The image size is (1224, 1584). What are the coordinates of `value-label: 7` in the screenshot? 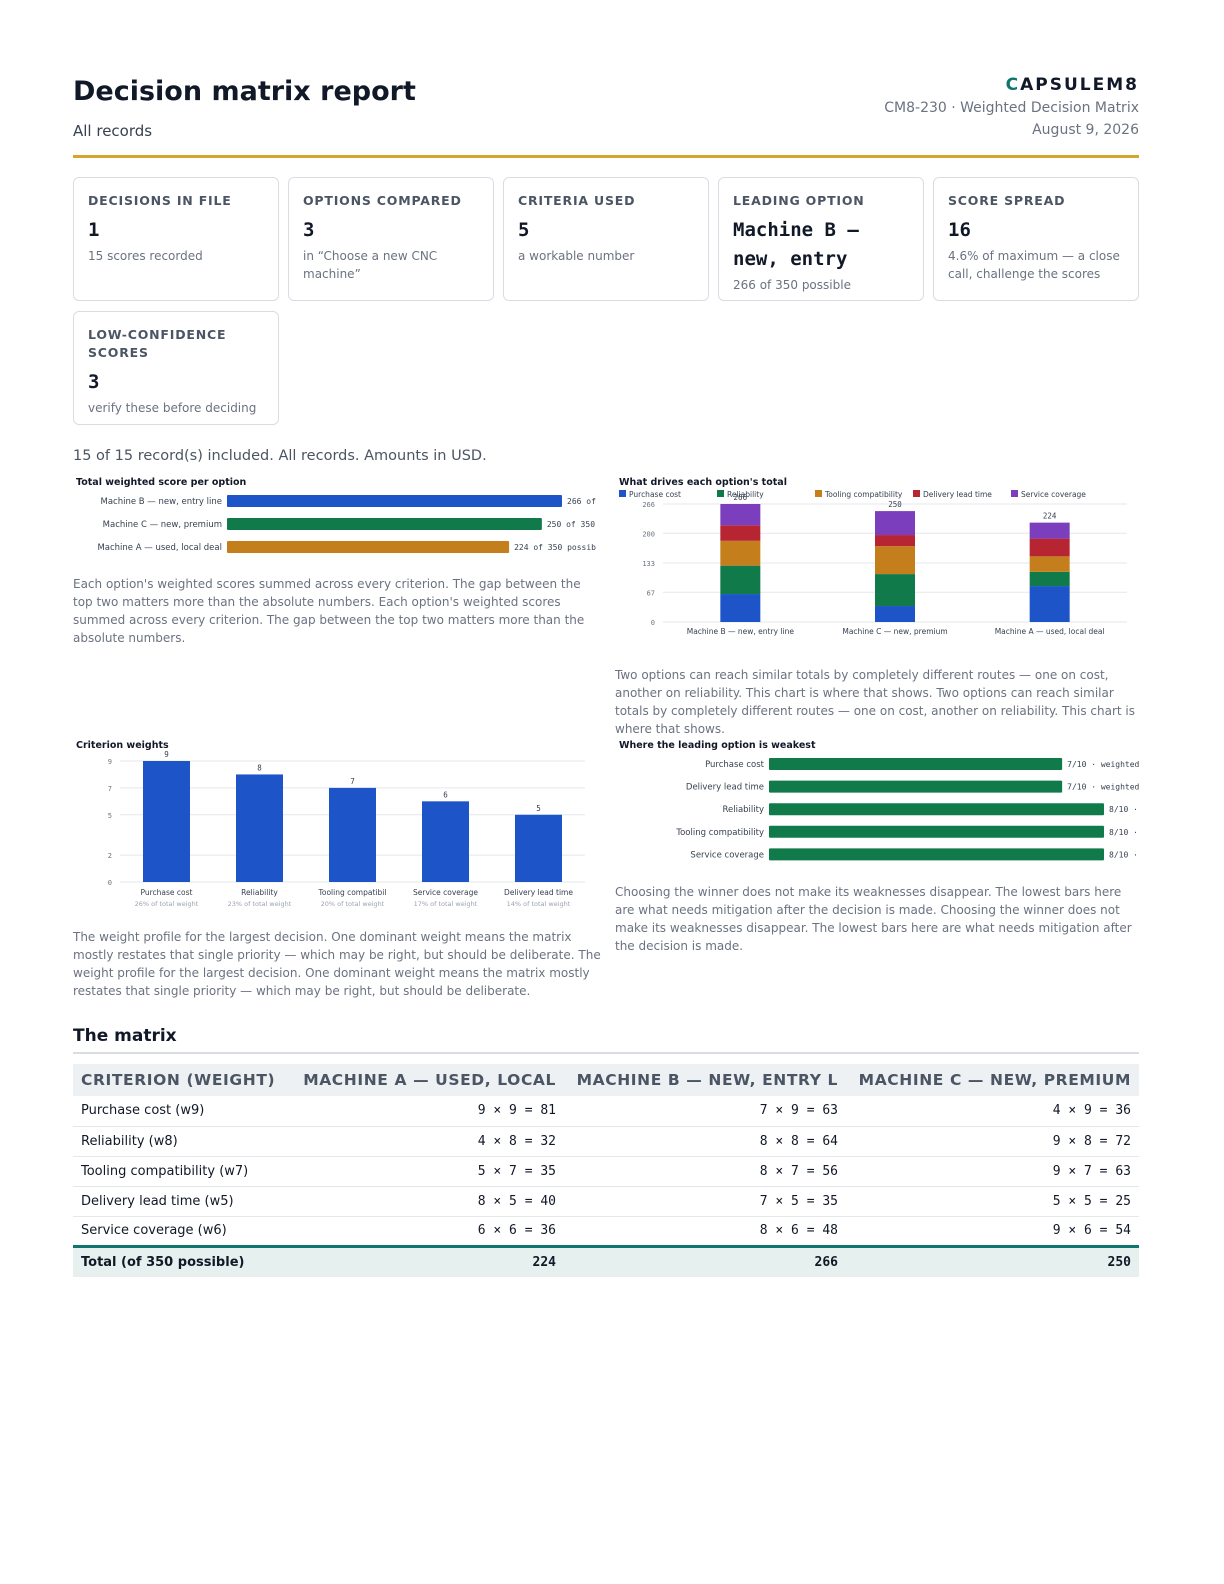 It's located at (352, 781).